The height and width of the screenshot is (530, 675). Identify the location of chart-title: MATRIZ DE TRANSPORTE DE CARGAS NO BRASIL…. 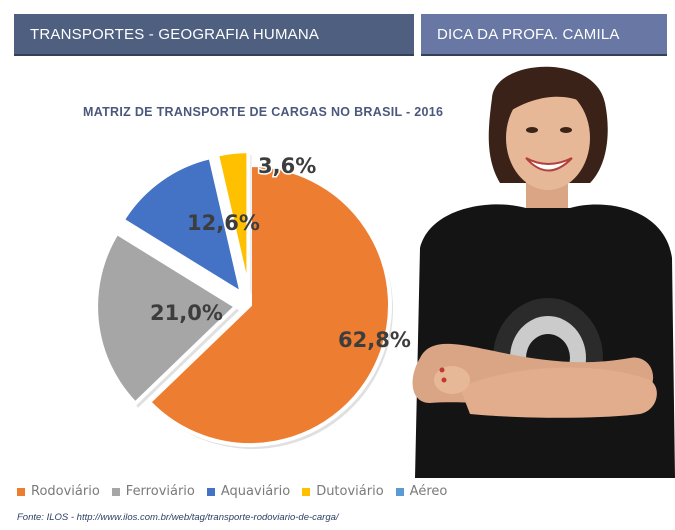
(263, 112).